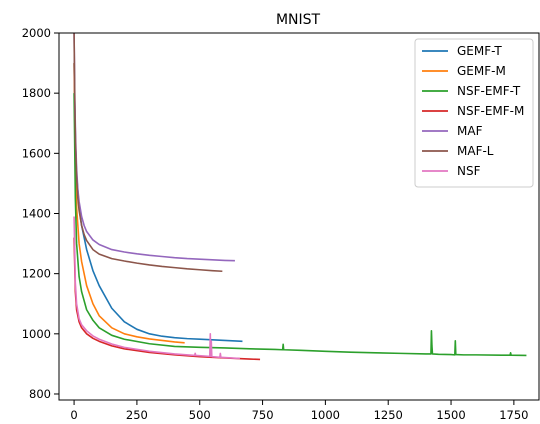  I want to click on legend-label-2: NSF-EMF-T, so click(489, 91).